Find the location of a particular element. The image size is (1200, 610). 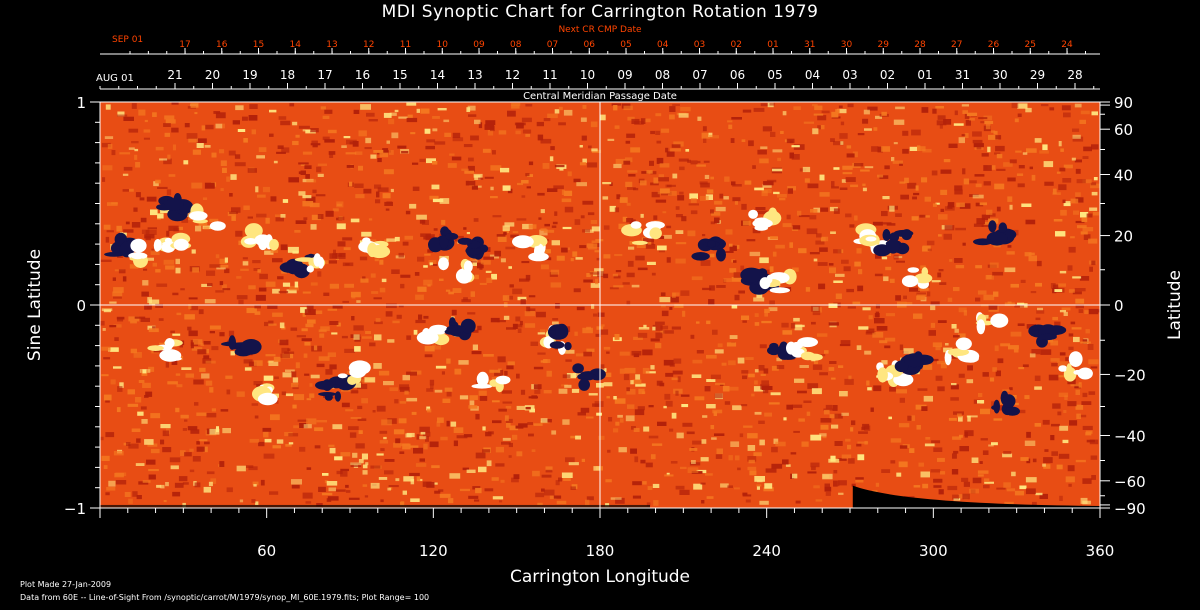

next-cr-date-label: 31 is located at coordinates (809, 45).